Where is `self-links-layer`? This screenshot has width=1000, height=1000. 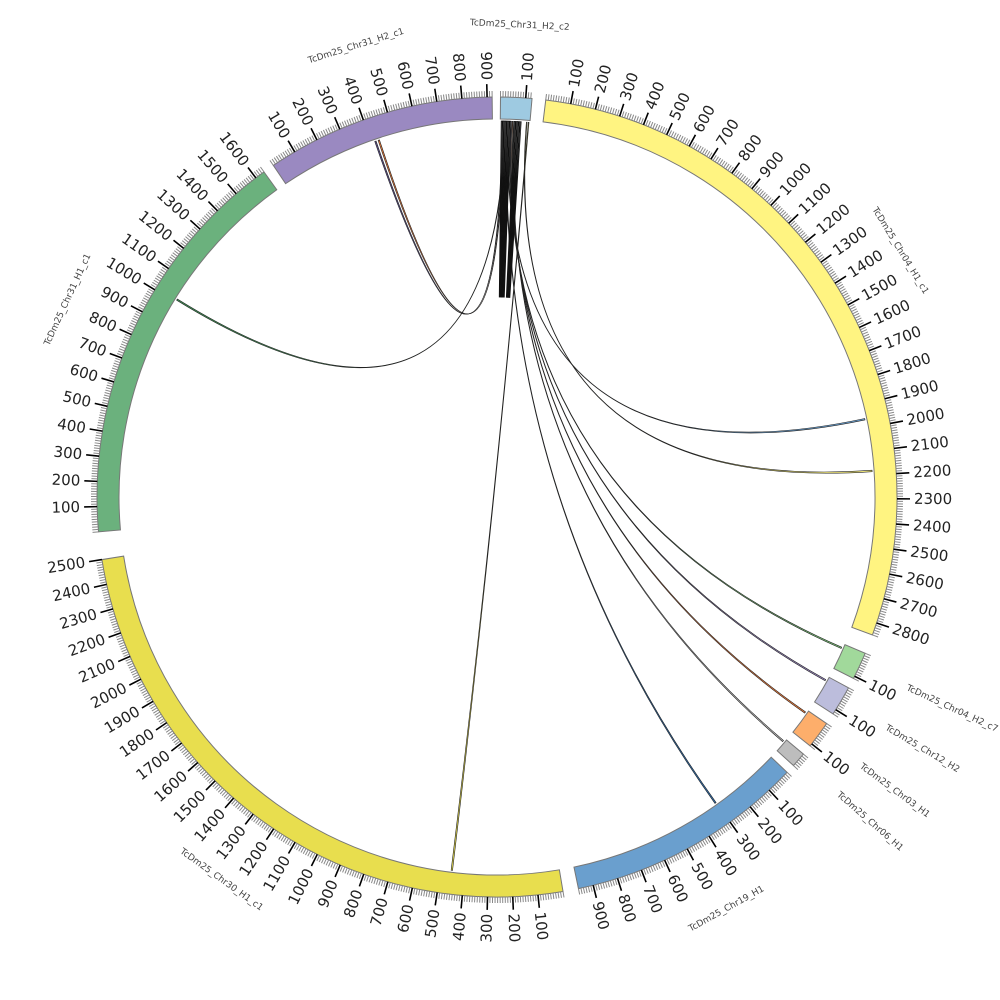 self-links-layer is located at coordinates (510, 209).